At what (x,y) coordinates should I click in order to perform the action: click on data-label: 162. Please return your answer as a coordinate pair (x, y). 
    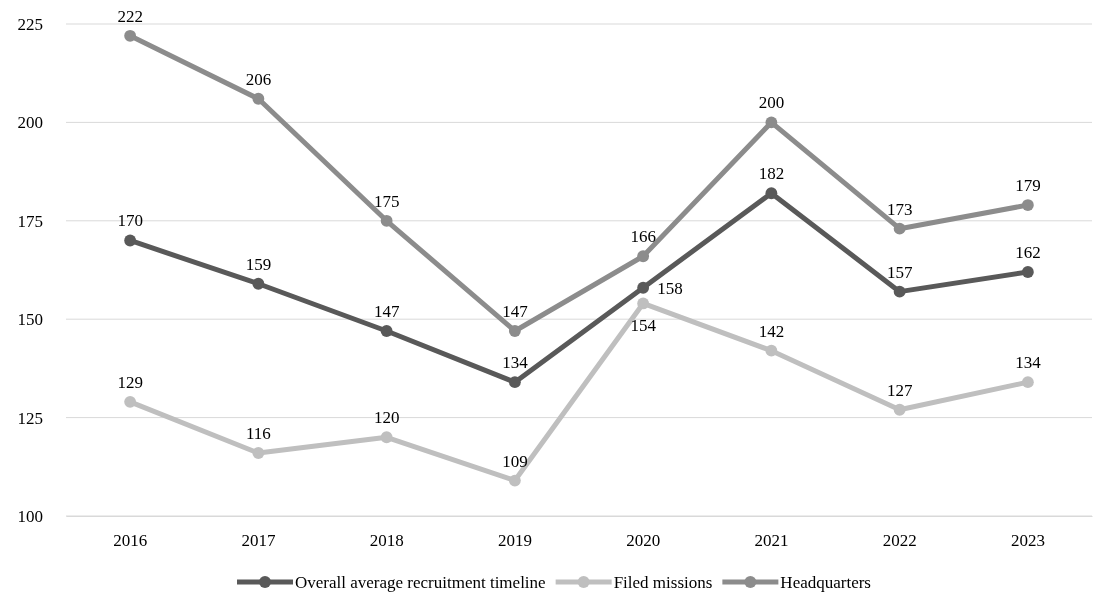
    Looking at the image, I should click on (1028, 252).